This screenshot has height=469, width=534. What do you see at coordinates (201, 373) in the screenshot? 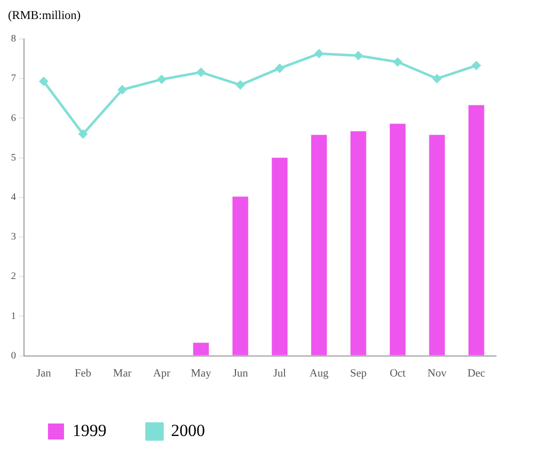
I see `x-tick-label: May` at bounding box center [201, 373].